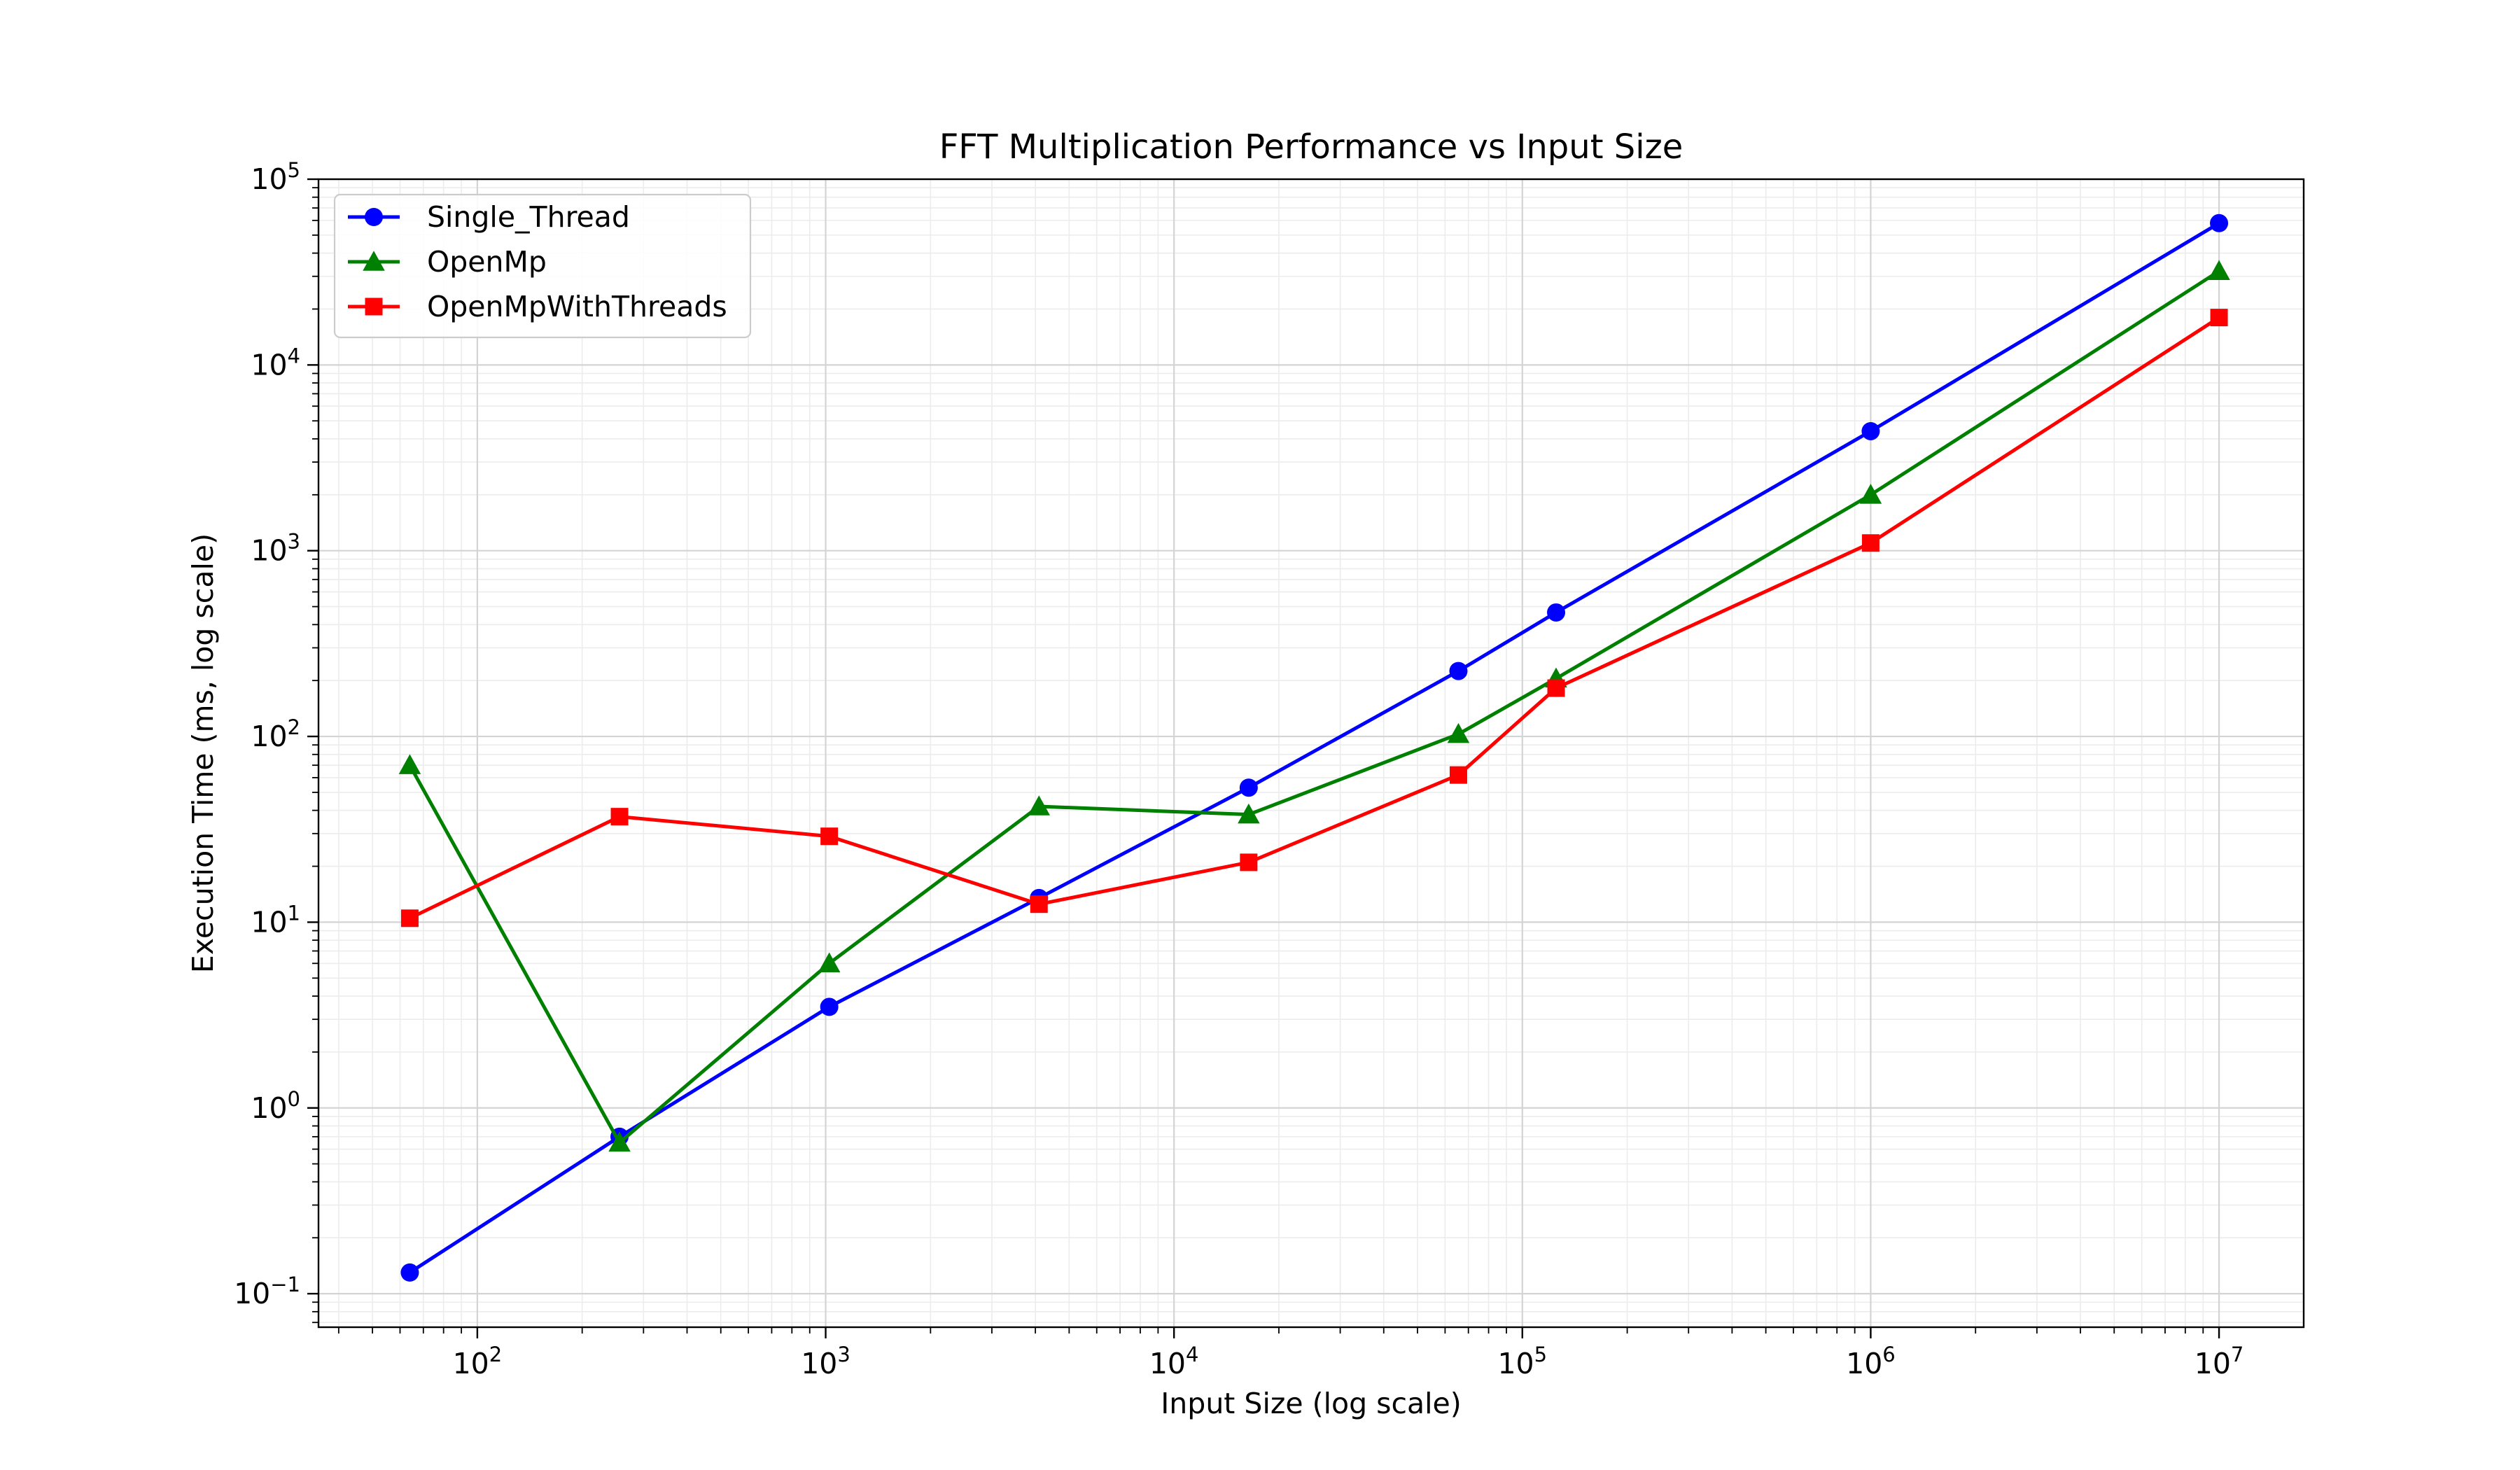  What do you see at coordinates (275, 363) in the screenshot?
I see `y-tick-label: 10⁴` at bounding box center [275, 363].